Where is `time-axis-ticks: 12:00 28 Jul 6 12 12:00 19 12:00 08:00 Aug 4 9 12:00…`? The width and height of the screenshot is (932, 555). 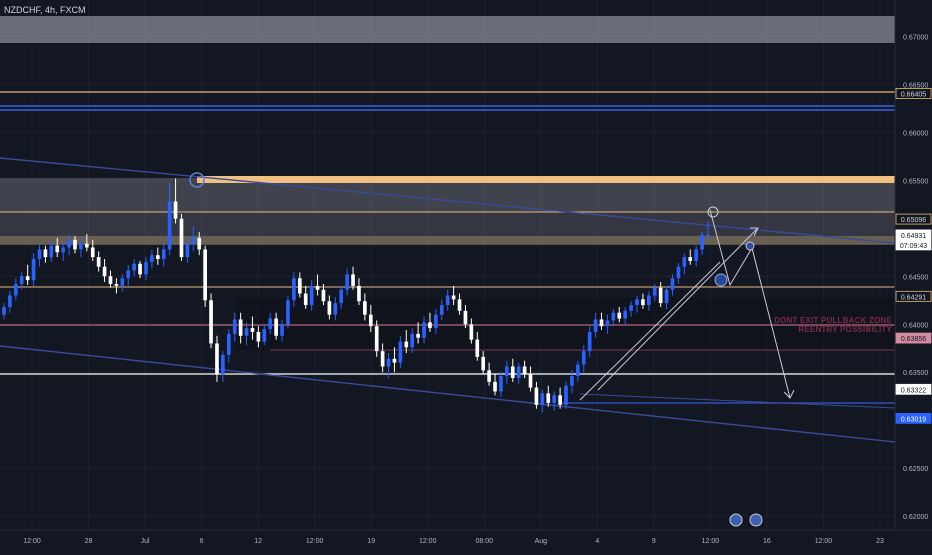 time-axis-ticks: 12:00 28 Jul 6 12 12:00 19 12:00 08:00 Aug 4 9 12:00… is located at coordinates (453, 541).